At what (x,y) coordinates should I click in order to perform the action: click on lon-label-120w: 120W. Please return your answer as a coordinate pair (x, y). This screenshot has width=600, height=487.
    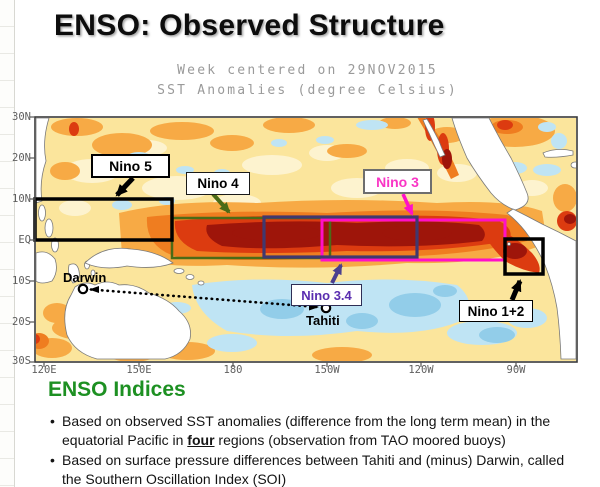
    Looking at the image, I should click on (421, 370).